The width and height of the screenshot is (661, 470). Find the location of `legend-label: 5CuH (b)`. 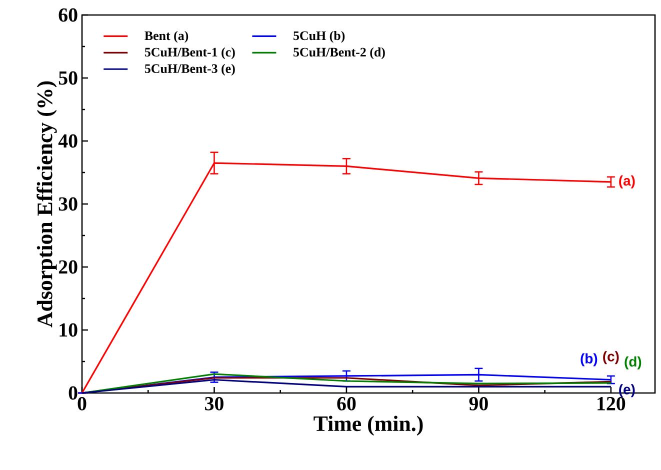

legend-label: 5CuH (b) is located at coordinates (319, 36).